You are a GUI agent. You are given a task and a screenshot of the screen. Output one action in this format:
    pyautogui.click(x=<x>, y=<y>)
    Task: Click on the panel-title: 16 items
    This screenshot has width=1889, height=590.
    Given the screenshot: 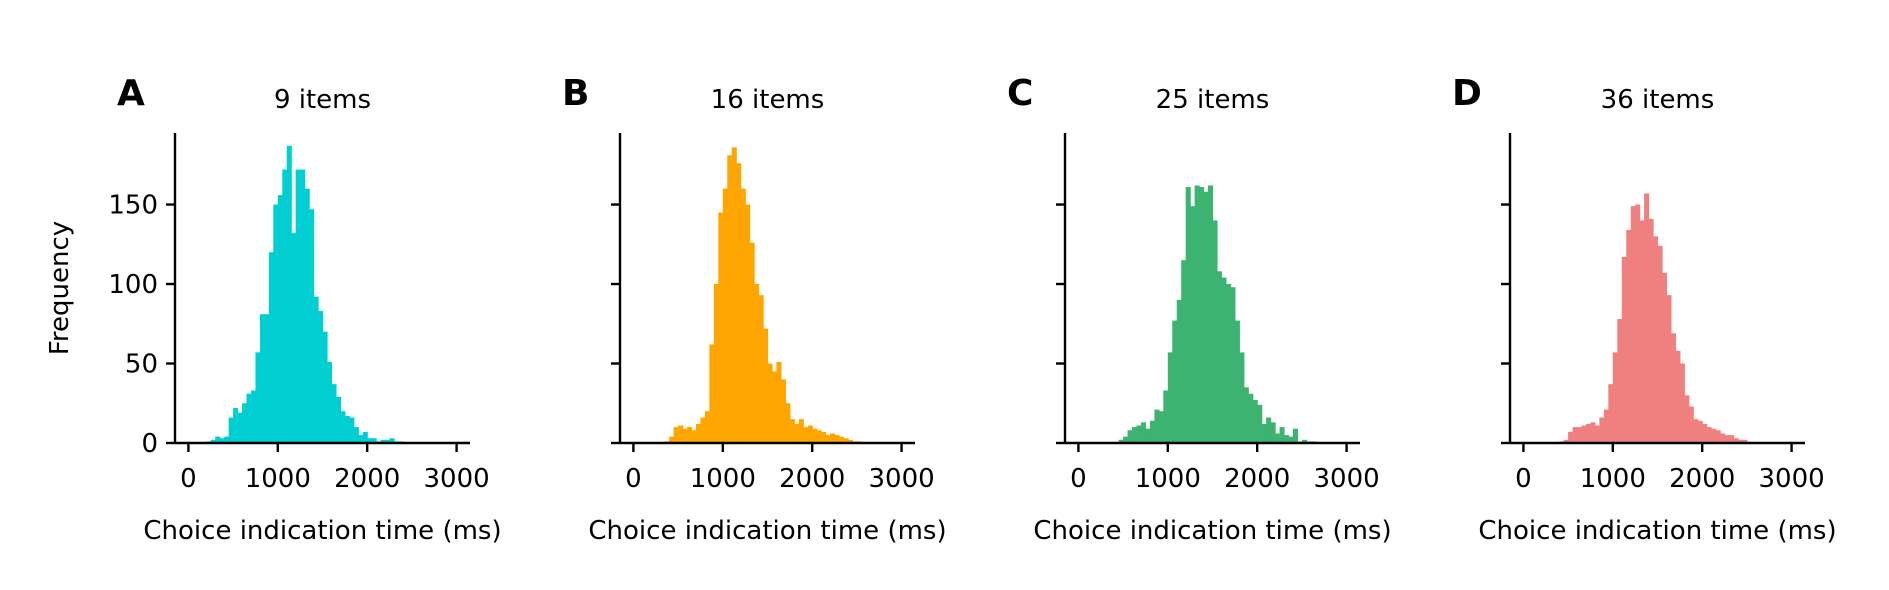 What is the action you would take?
    pyautogui.click(x=768, y=100)
    